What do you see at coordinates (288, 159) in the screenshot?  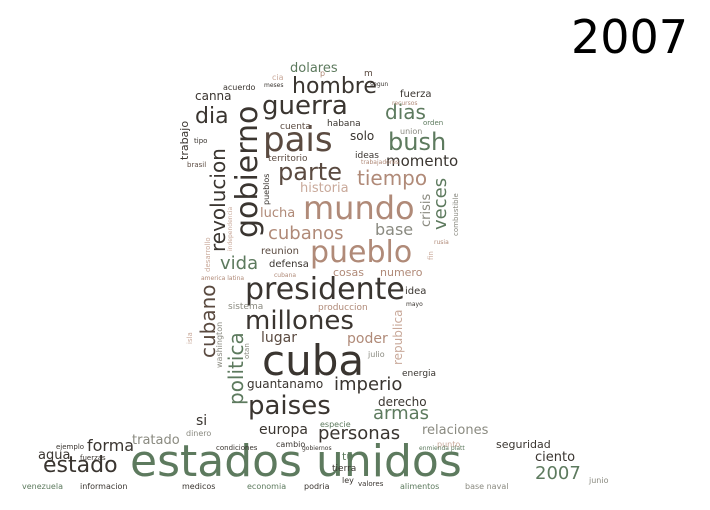 I see `word-territorio: territorio` at bounding box center [288, 159].